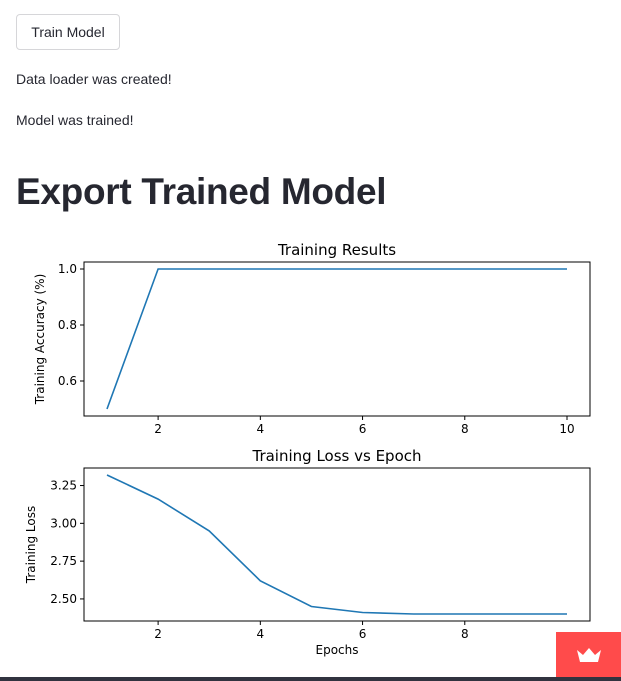  Describe the element at coordinates (201, 191) in the screenshot. I see `export-section-title: Export Trained Model` at that location.